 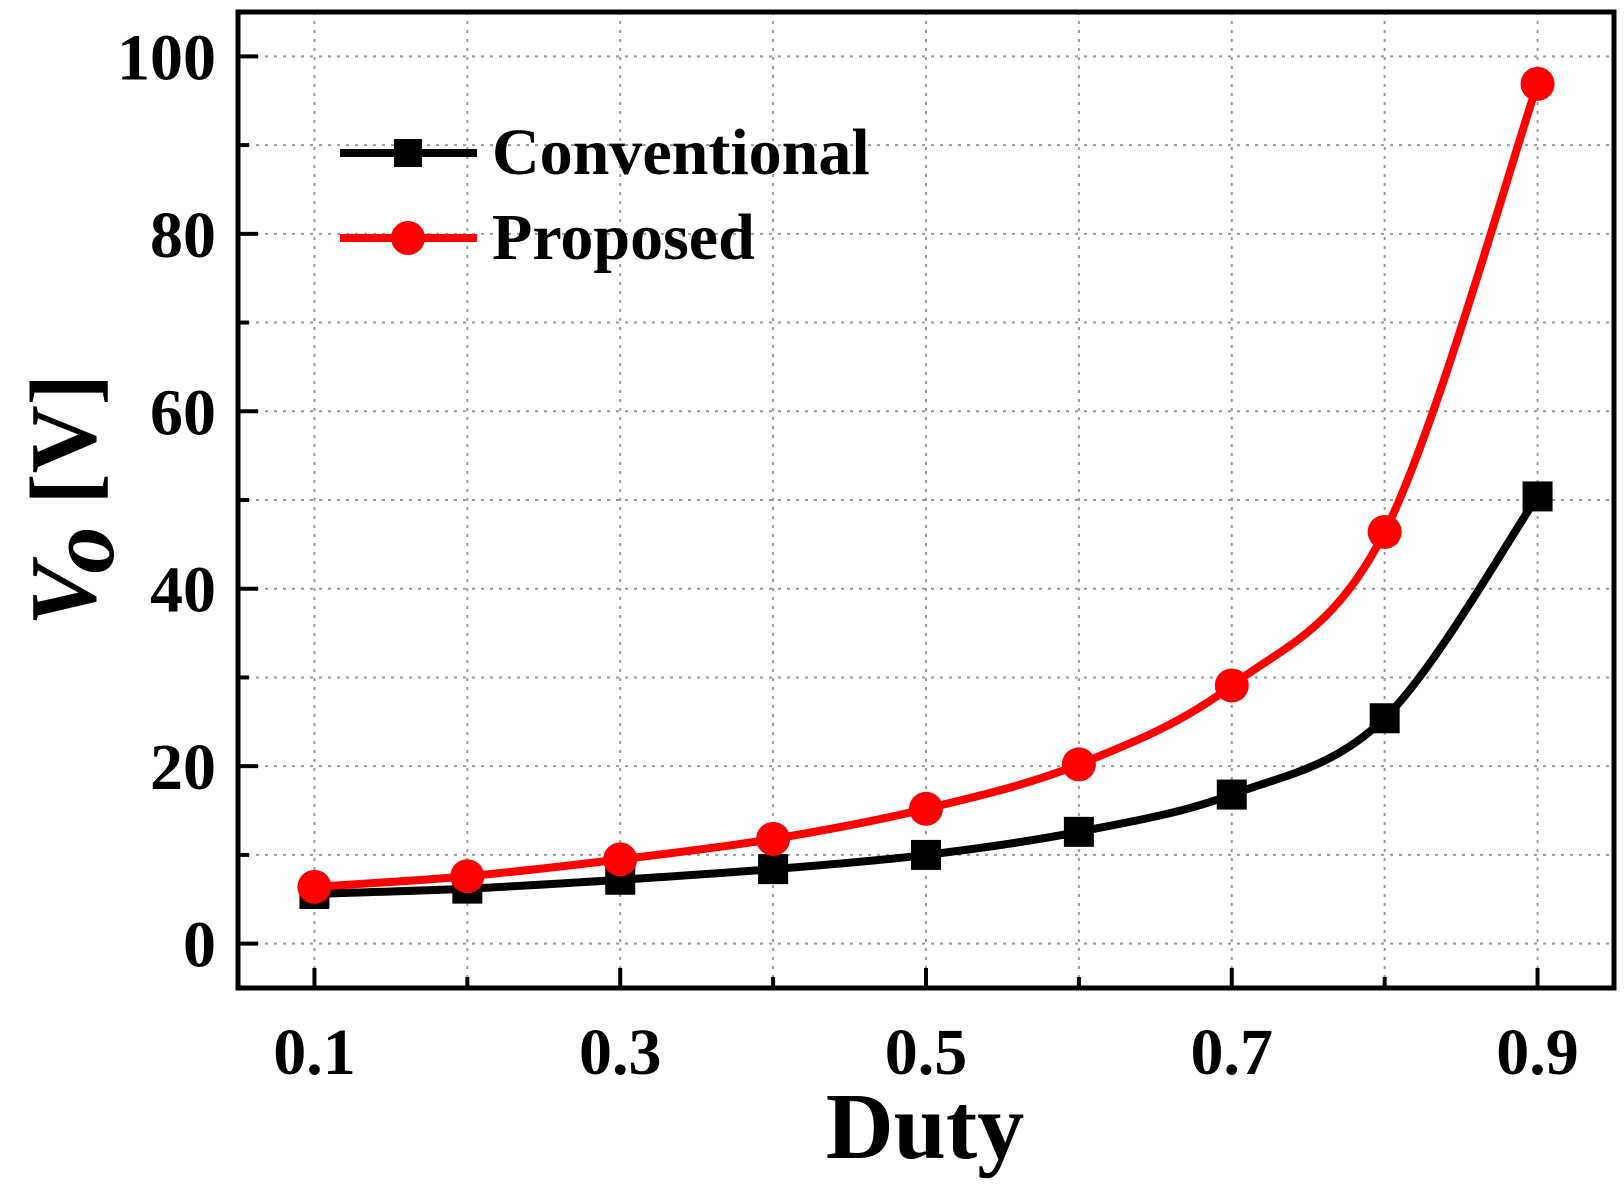 I want to click on y-tick-label: 60, so click(x=183, y=412).